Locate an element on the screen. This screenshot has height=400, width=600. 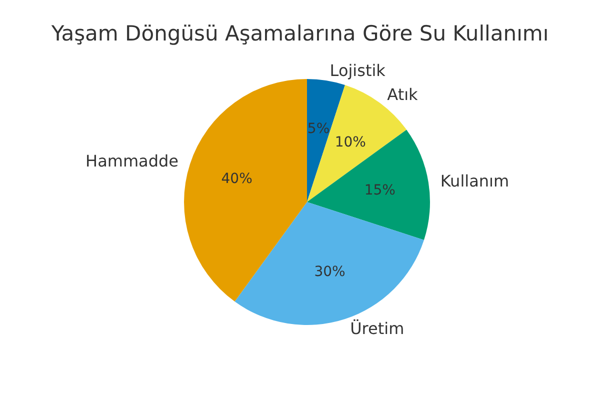
slice-label: Atık is located at coordinates (403, 94).